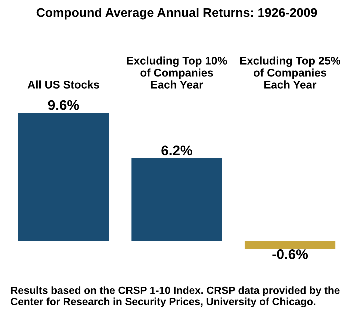 The width and height of the screenshot is (354, 322). Describe the element at coordinates (64, 105) in the screenshot. I see `data-label: 9.6%` at that location.